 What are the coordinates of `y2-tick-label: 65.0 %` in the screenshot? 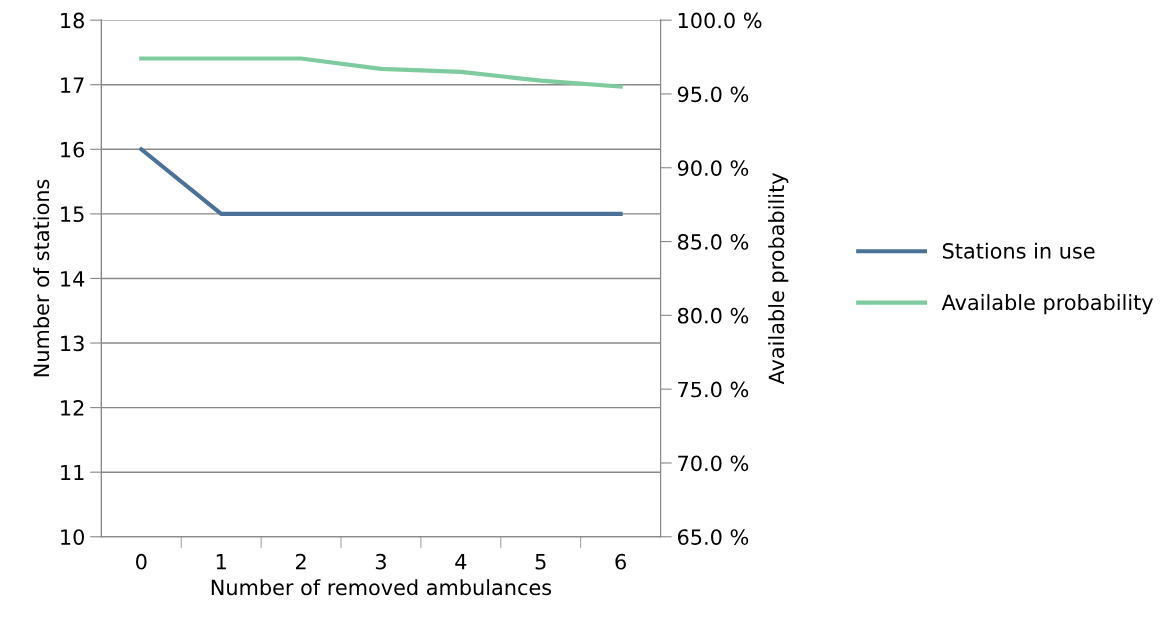 It's located at (713, 537).